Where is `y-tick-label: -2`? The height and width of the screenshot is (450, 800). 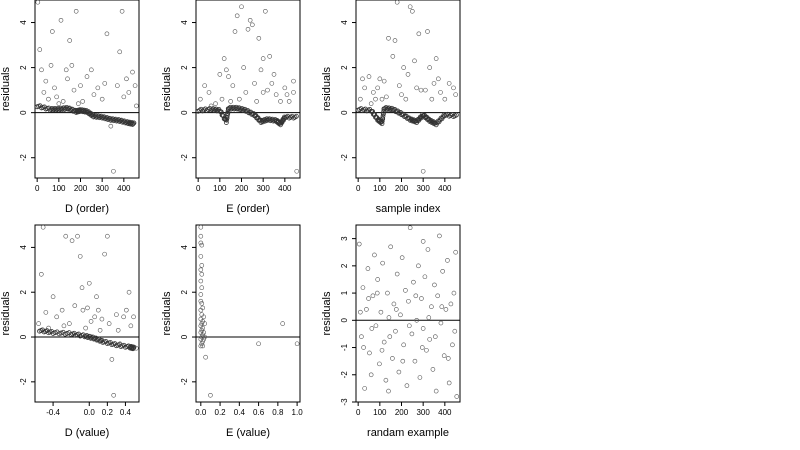 y-tick-label: -2 is located at coordinates (184, 382).